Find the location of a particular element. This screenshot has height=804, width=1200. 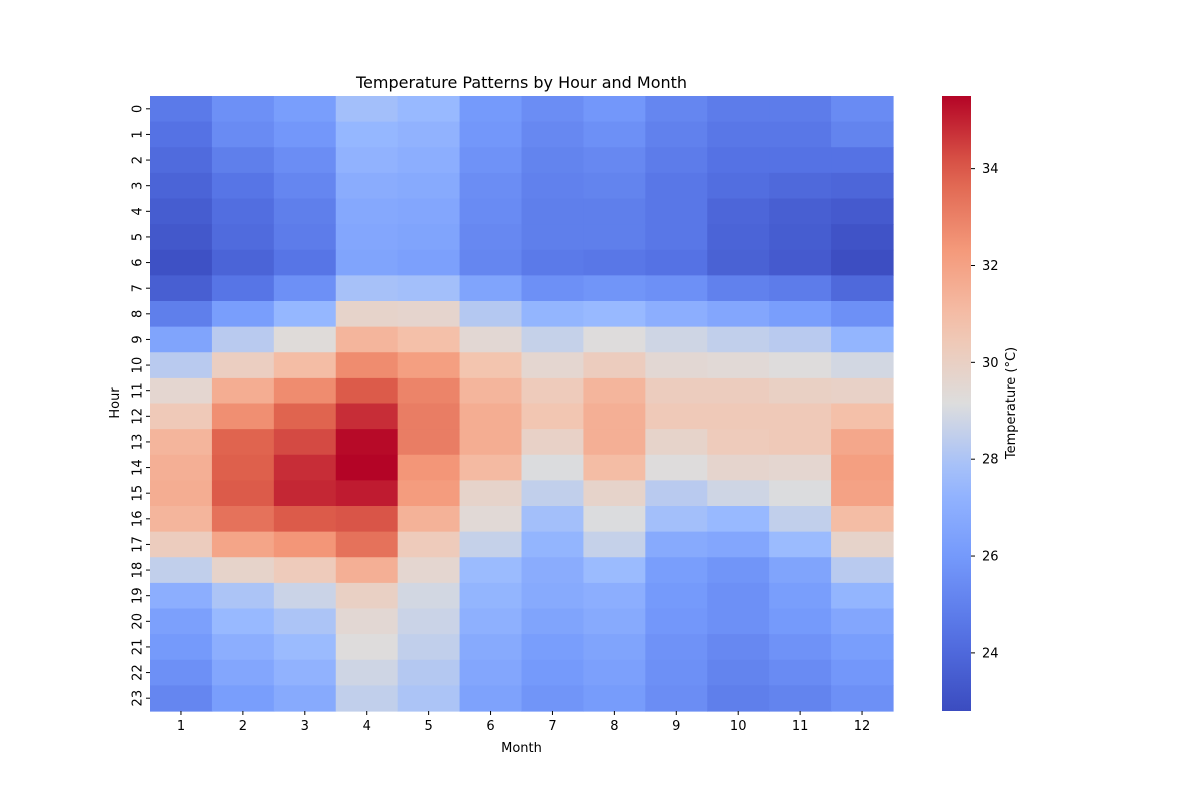

x-tick-label: 12 is located at coordinates (862, 726).